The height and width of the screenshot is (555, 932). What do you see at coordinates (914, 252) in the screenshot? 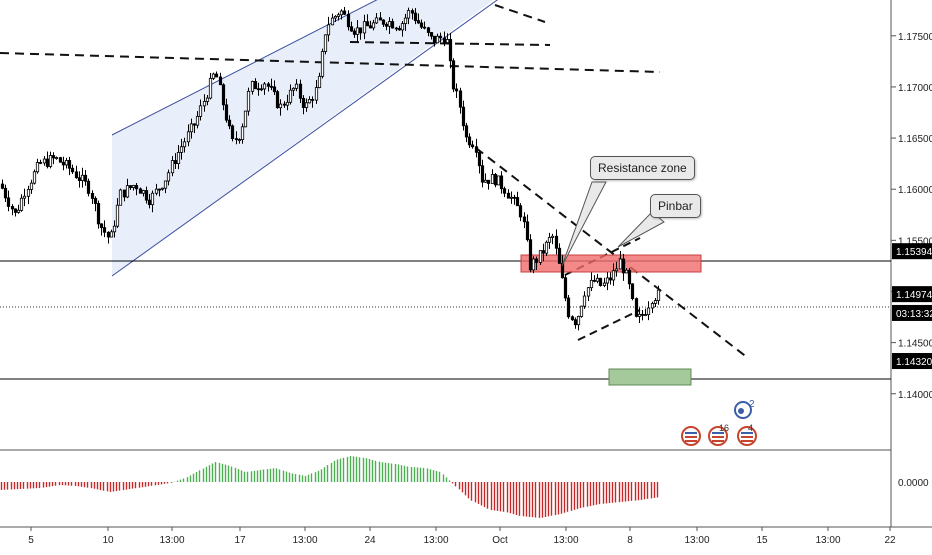
I see `resistance-level-label: 1.15394` at bounding box center [914, 252].